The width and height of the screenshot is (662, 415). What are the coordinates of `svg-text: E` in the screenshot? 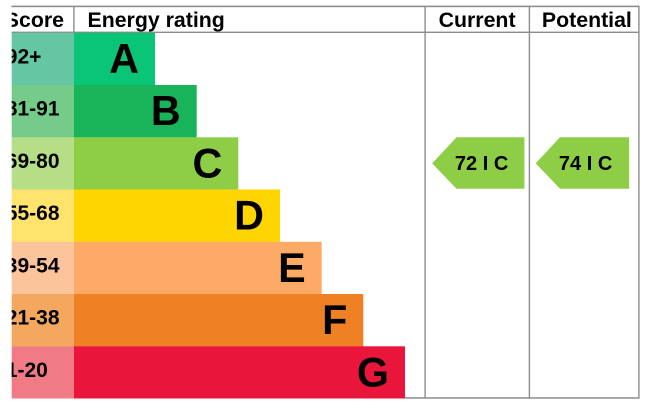 It's located at (292, 268).